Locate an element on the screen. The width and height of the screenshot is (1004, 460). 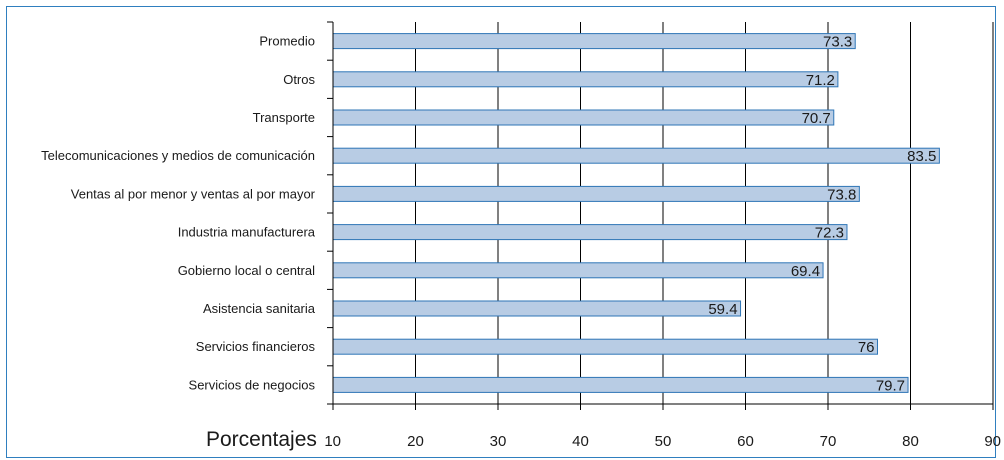
bar-value-label: 76 is located at coordinates (866, 347).